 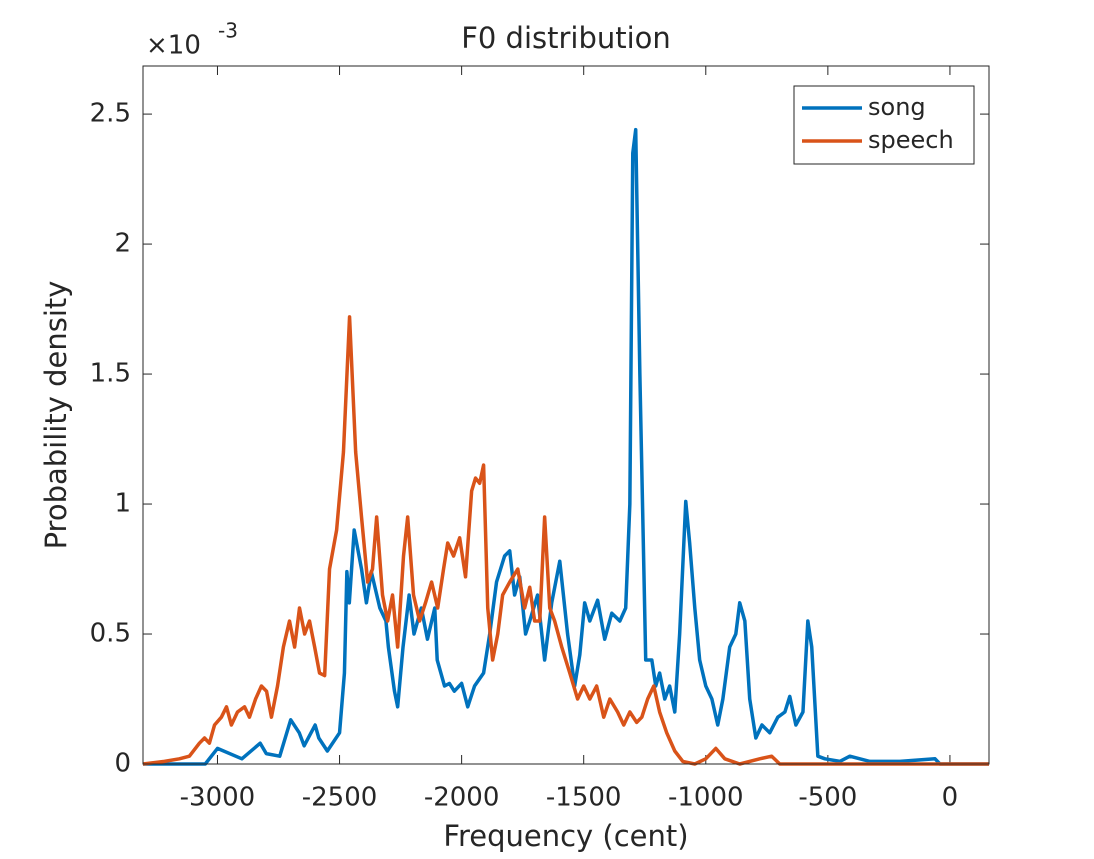 I want to click on x-tick-label: -1000, so click(x=706, y=798).